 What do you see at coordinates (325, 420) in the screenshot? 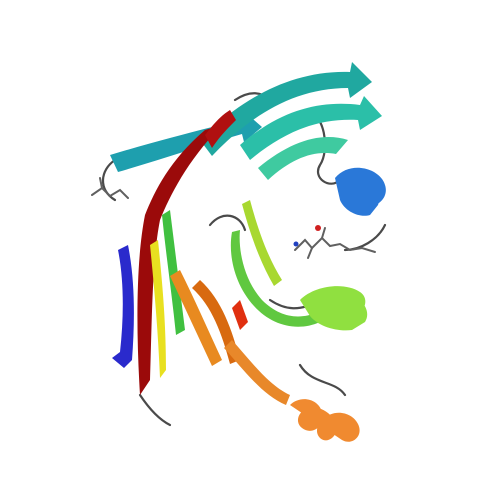
I see `helix-orange` at bounding box center [325, 420].